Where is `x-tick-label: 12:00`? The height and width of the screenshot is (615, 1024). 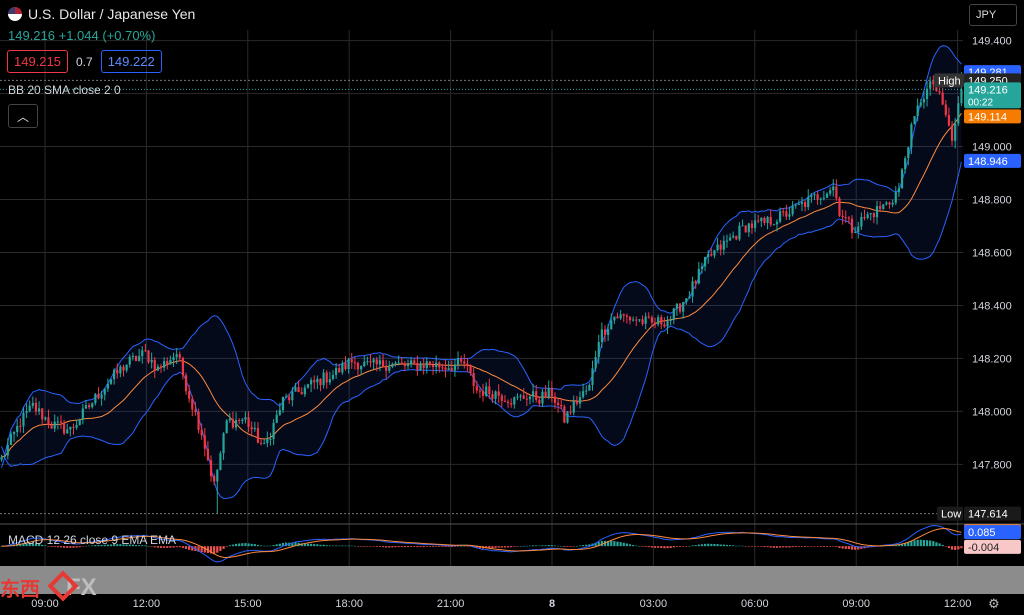
x-tick-label: 12:00 is located at coordinates (147, 604).